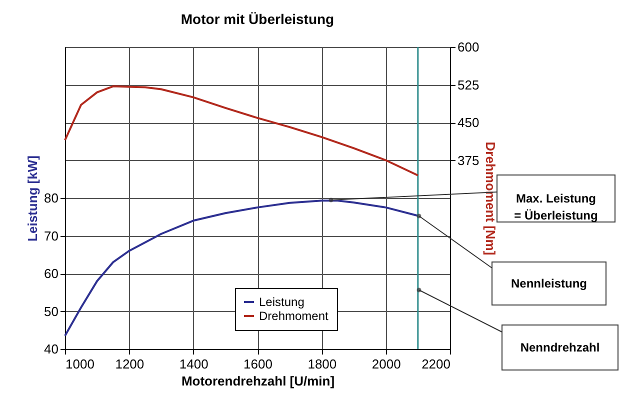 The height and width of the screenshot is (403, 622). Describe the element at coordinates (281, 302) in the screenshot. I see `legend-label: Leistung` at that location.